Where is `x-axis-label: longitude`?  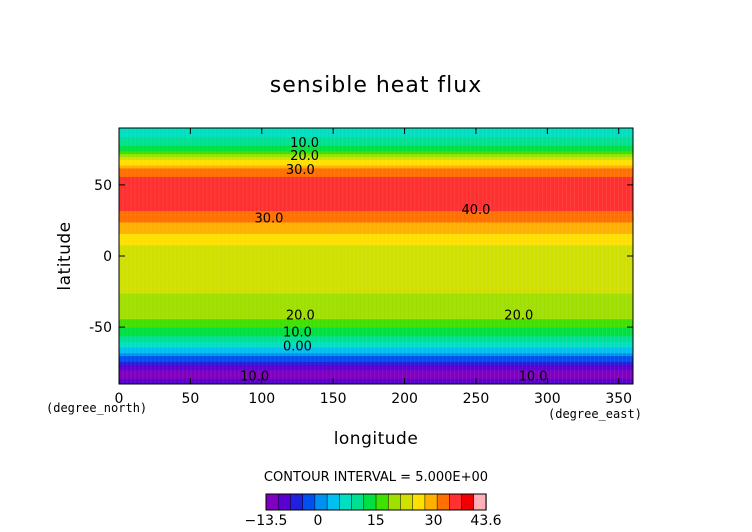
x-axis-label: longitude is located at coordinates (376, 439).